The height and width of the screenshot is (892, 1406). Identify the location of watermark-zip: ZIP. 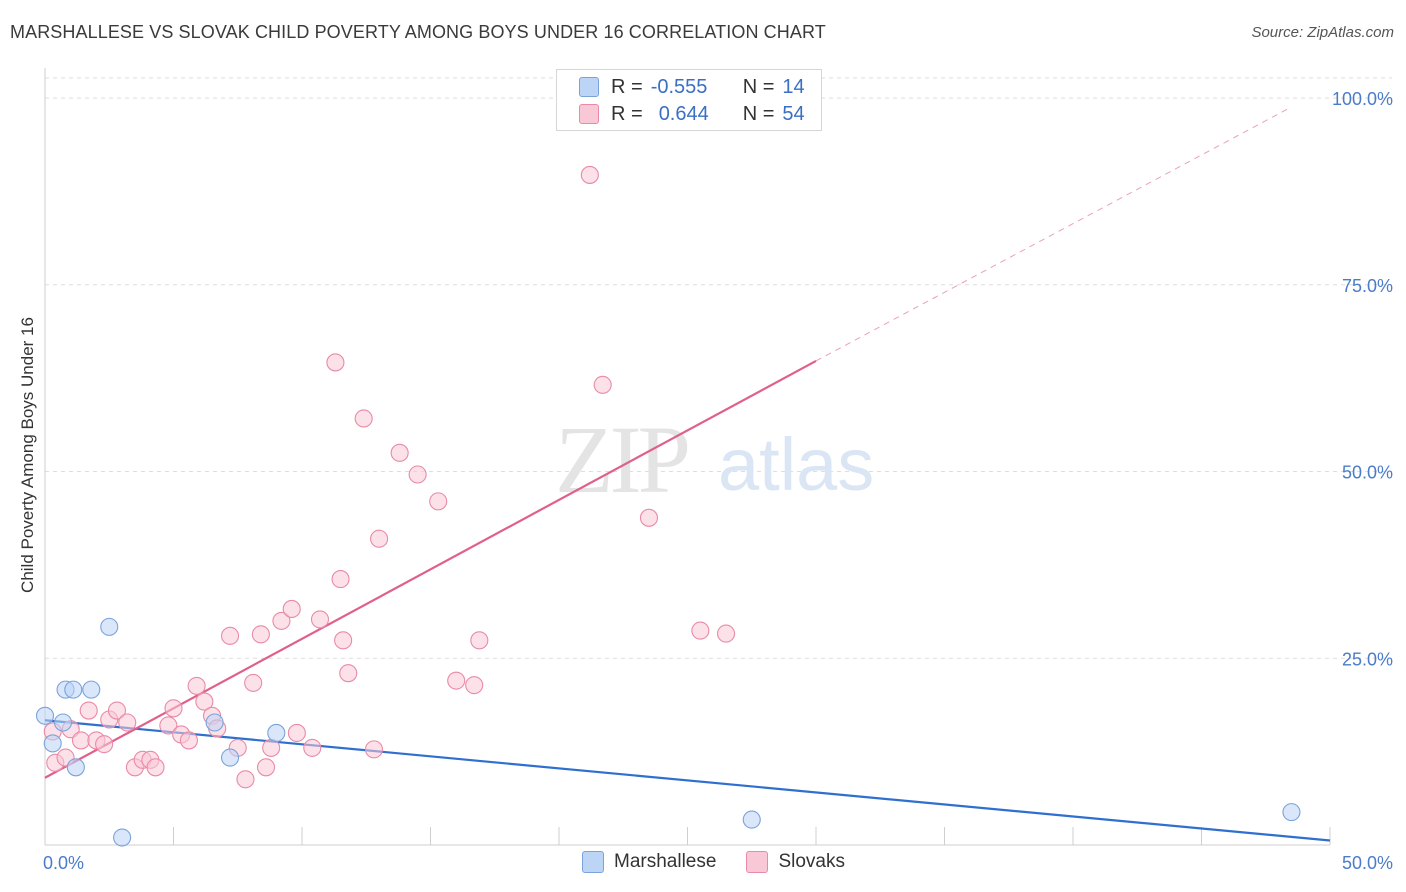
(621, 459).